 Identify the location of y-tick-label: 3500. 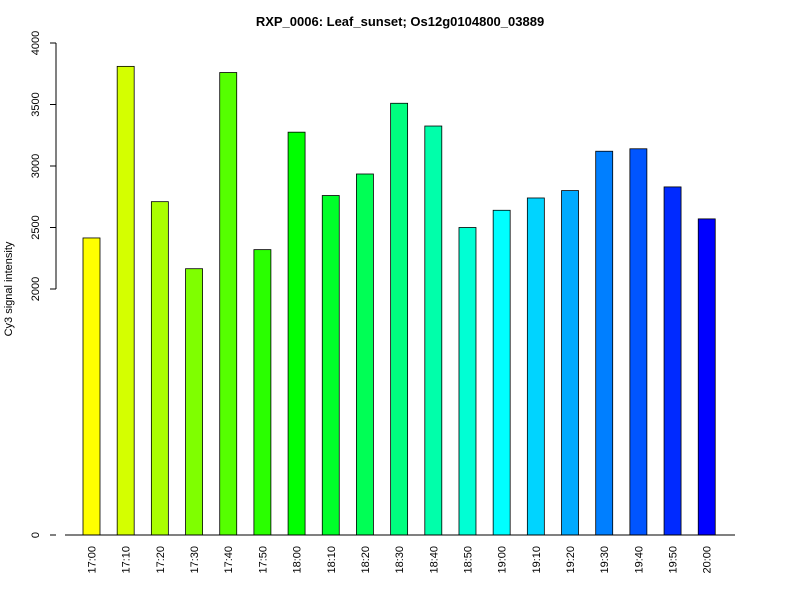
(36, 104).